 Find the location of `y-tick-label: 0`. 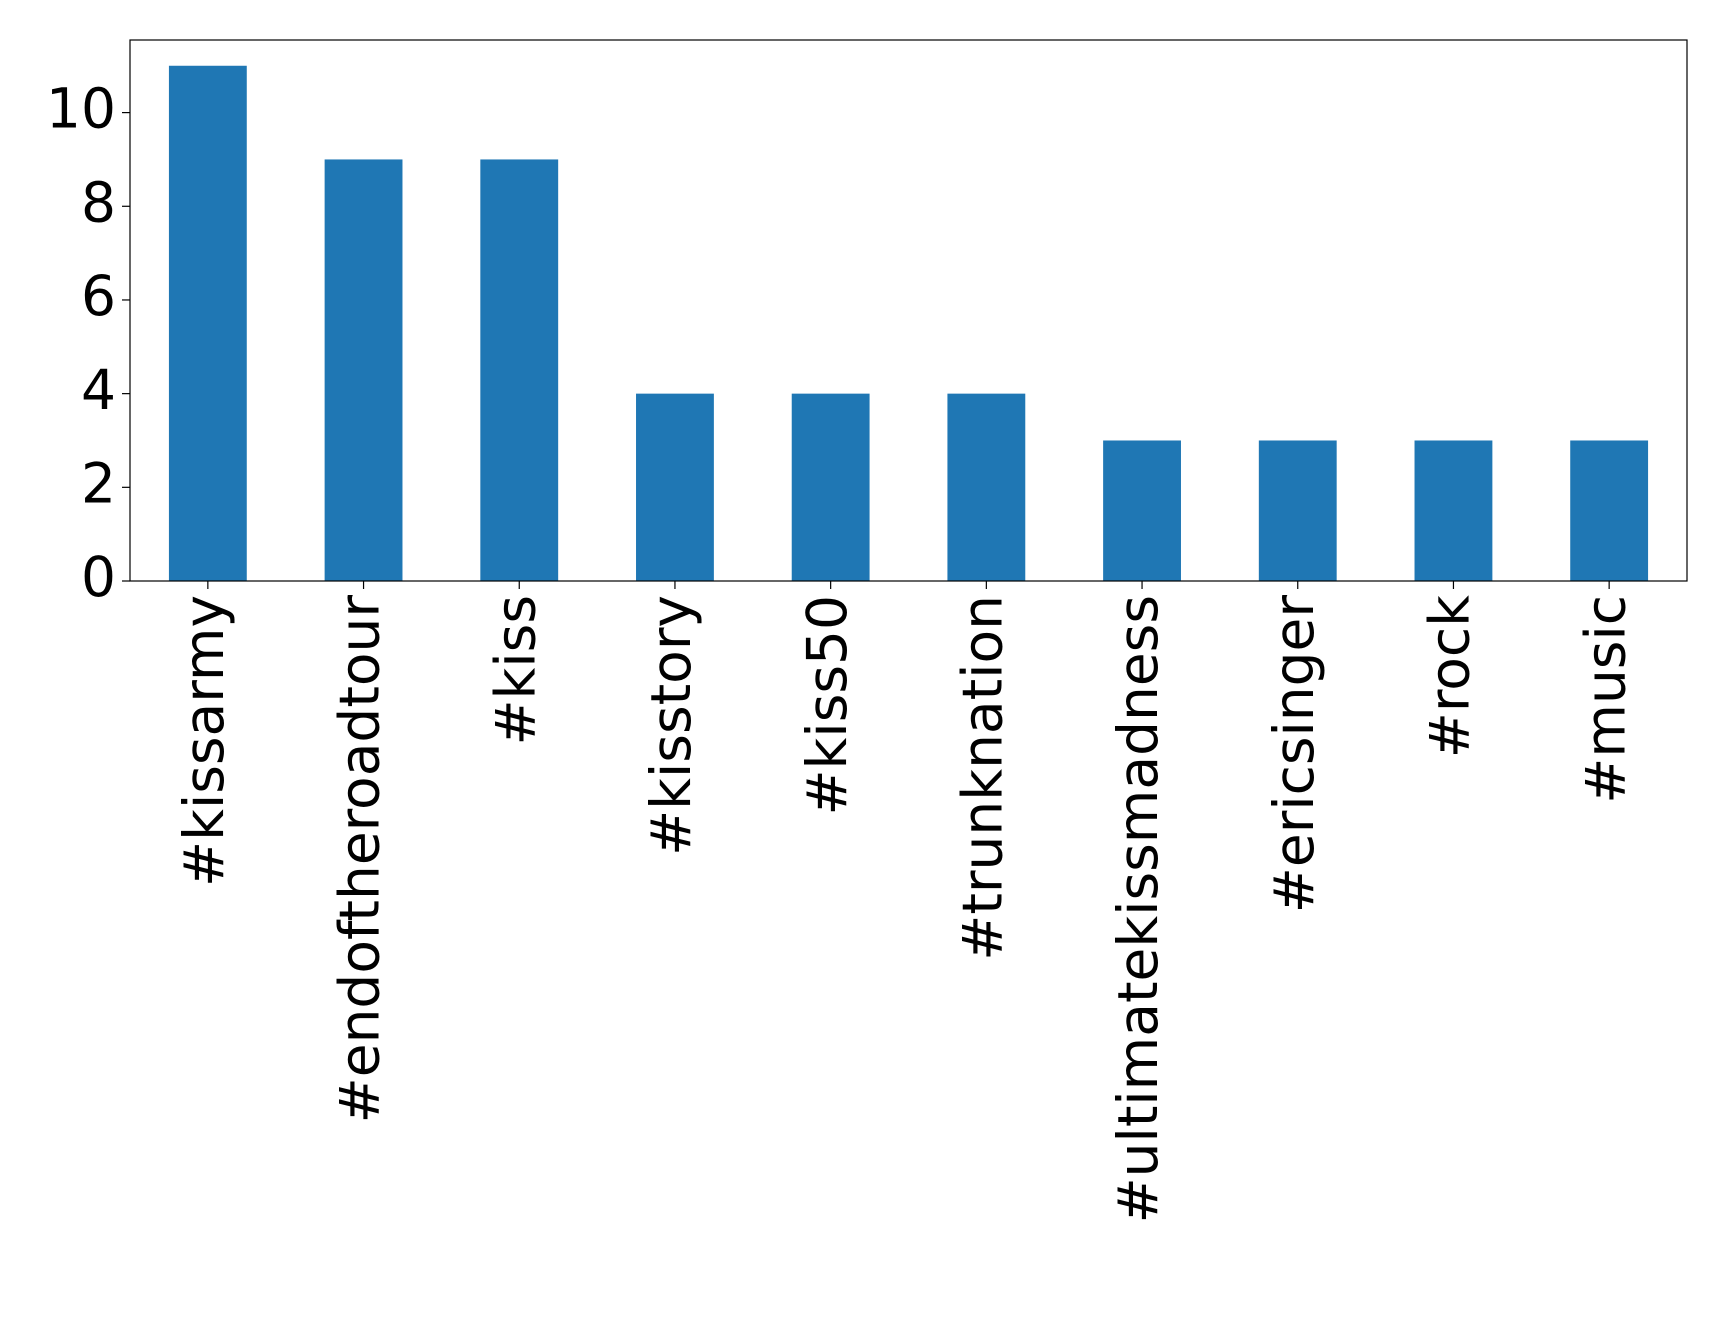

y-tick-label: 0 is located at coordinates (98, 577).